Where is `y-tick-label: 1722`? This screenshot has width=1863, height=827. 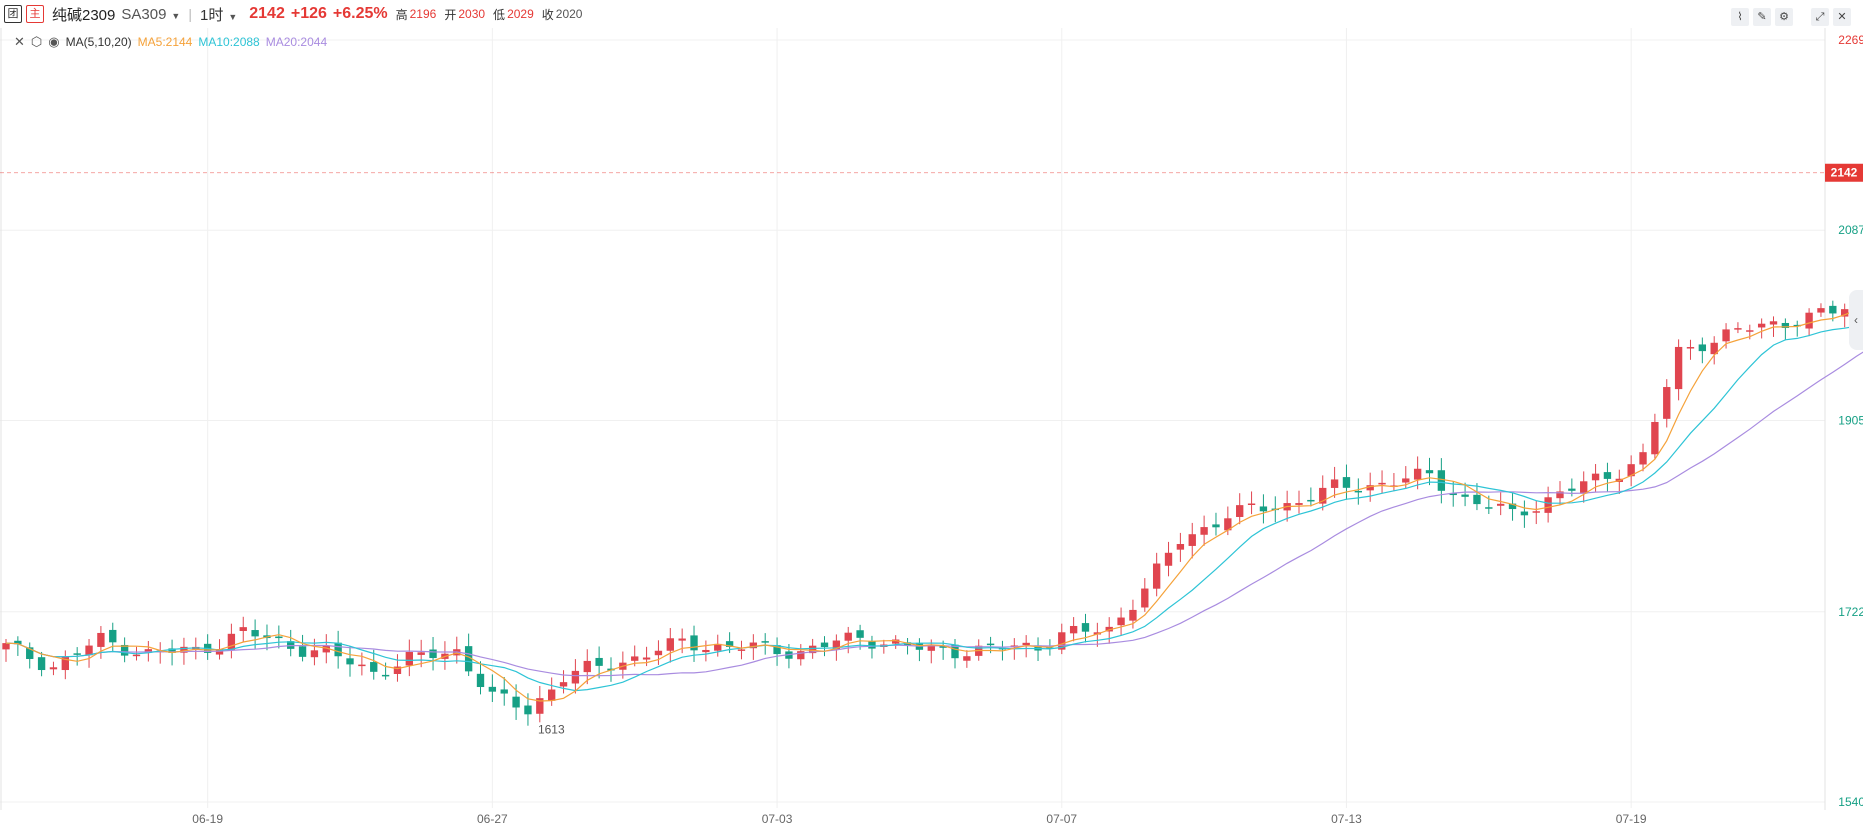
y-tick-label: 1722 is located at coordinates (1850, 612).